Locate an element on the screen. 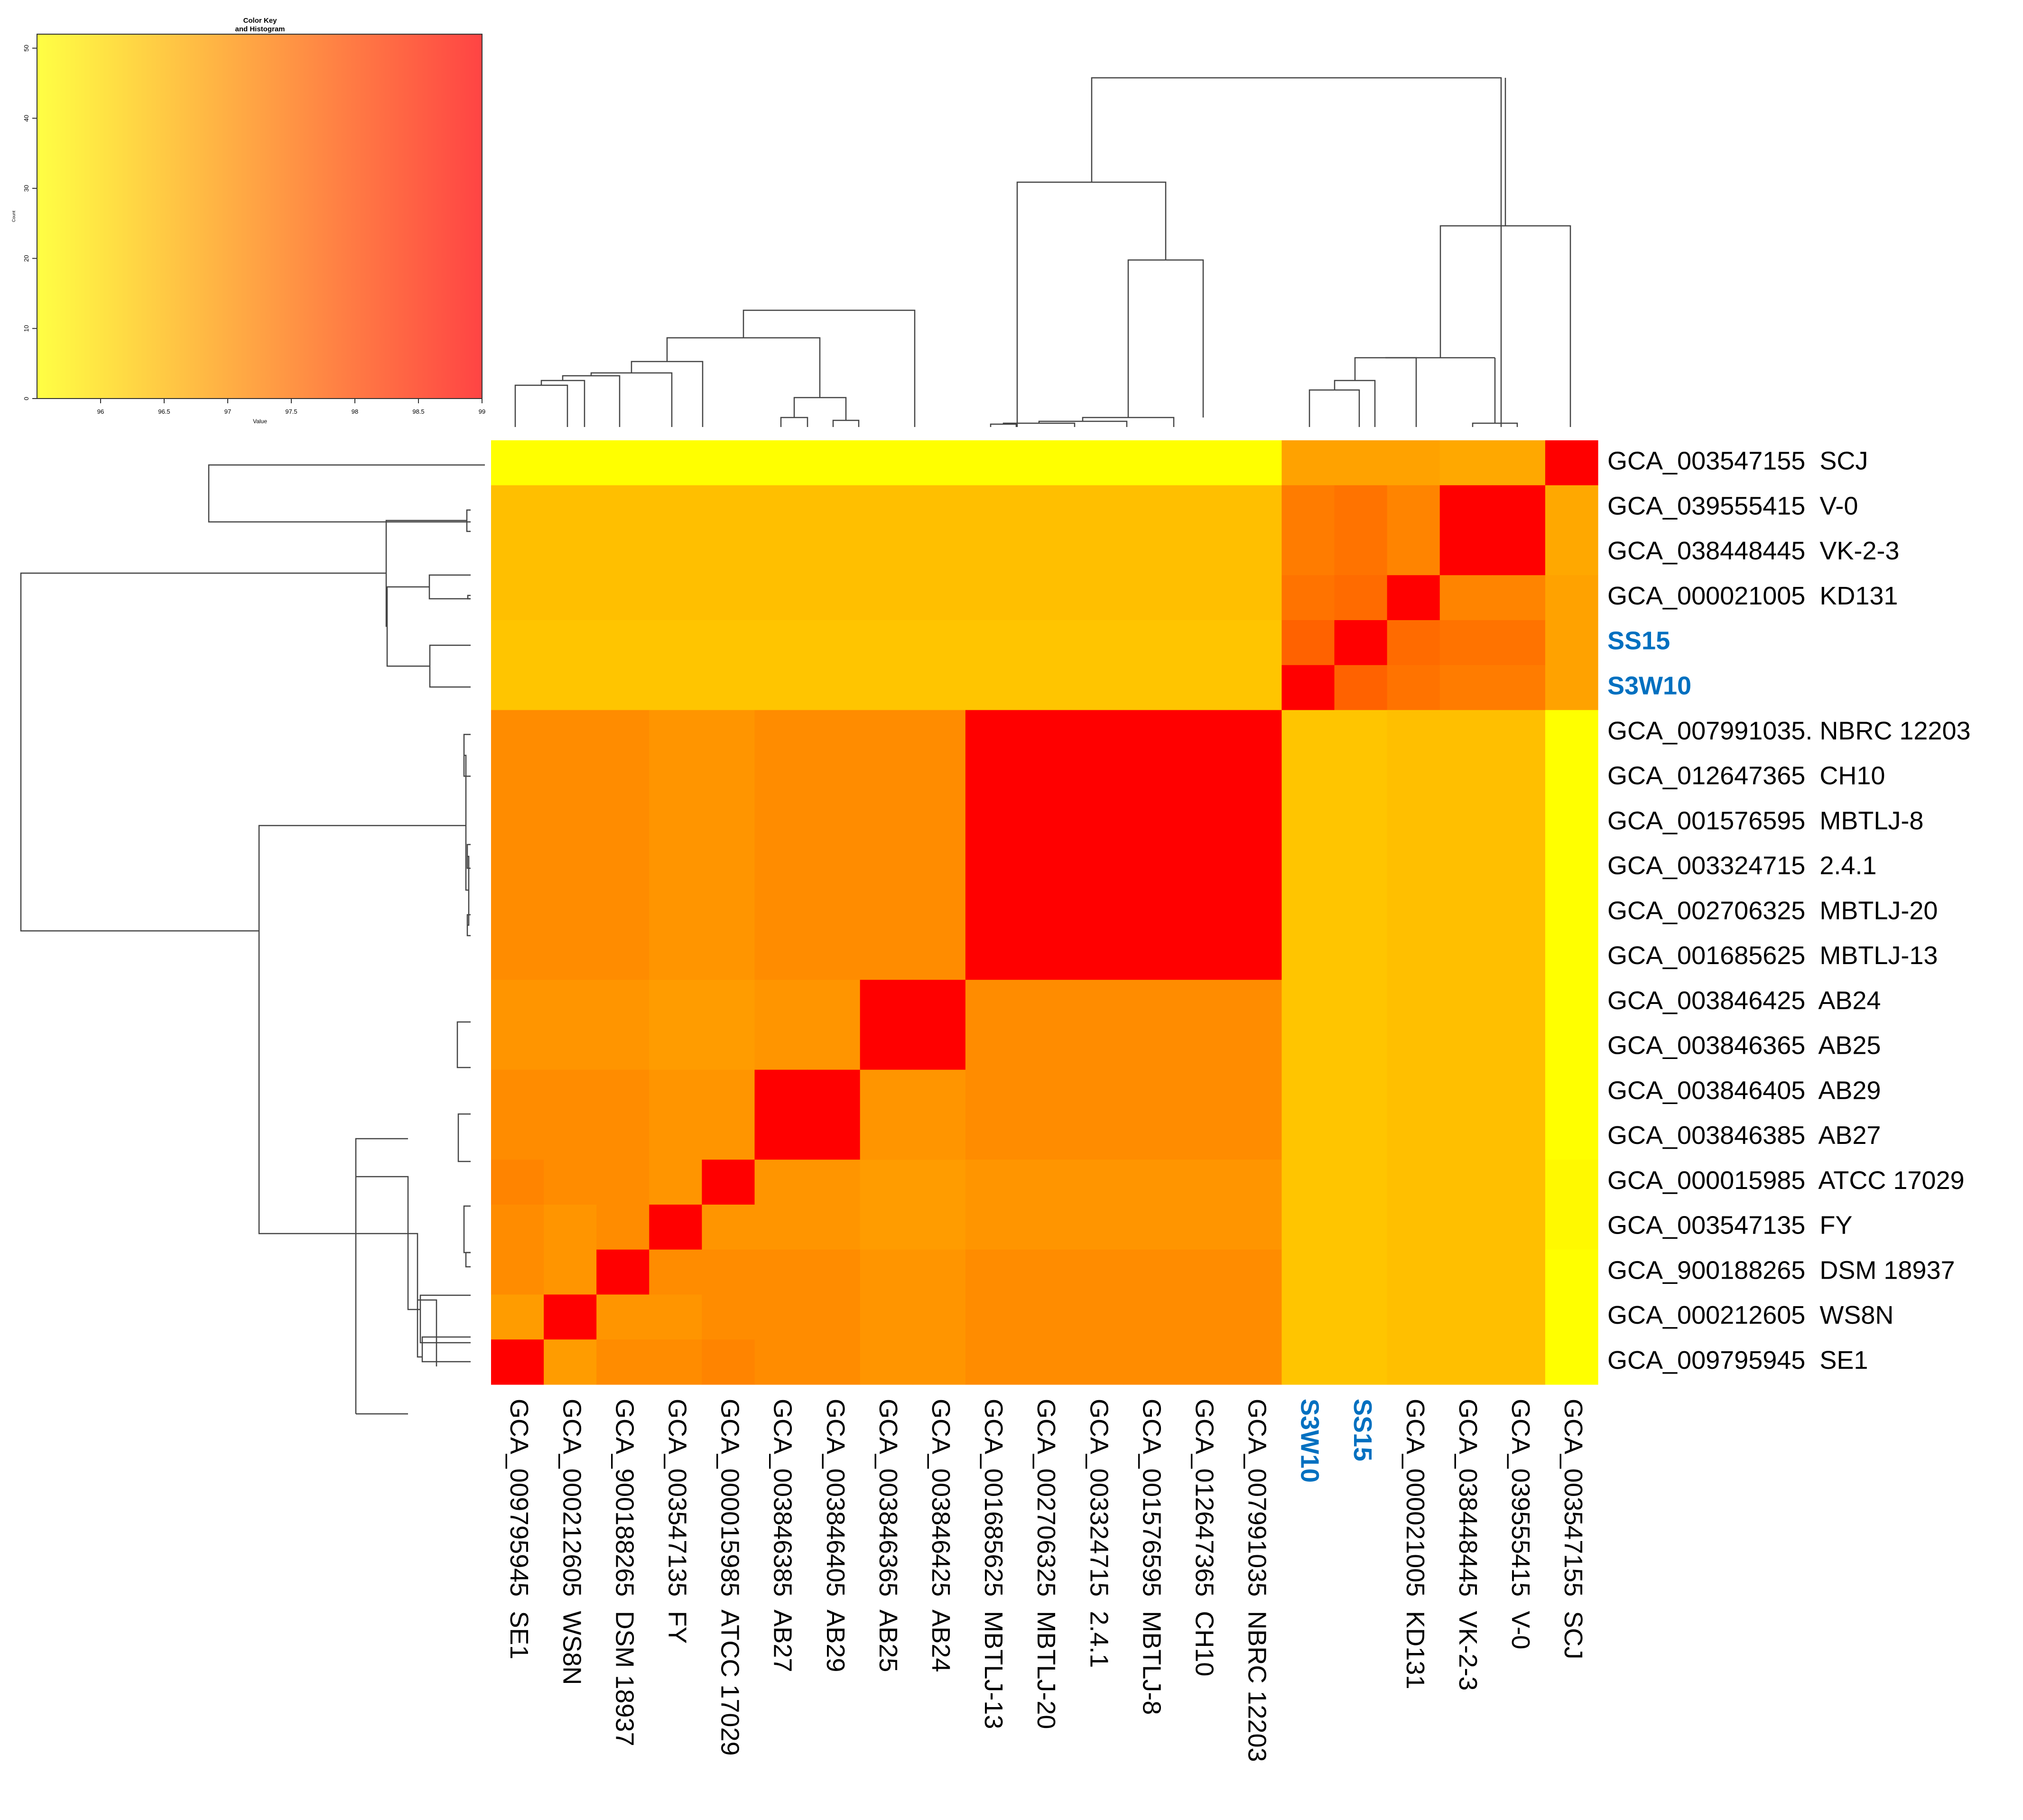  heatmap-cell-r5-c11 is located at coordinates (1097, 688).